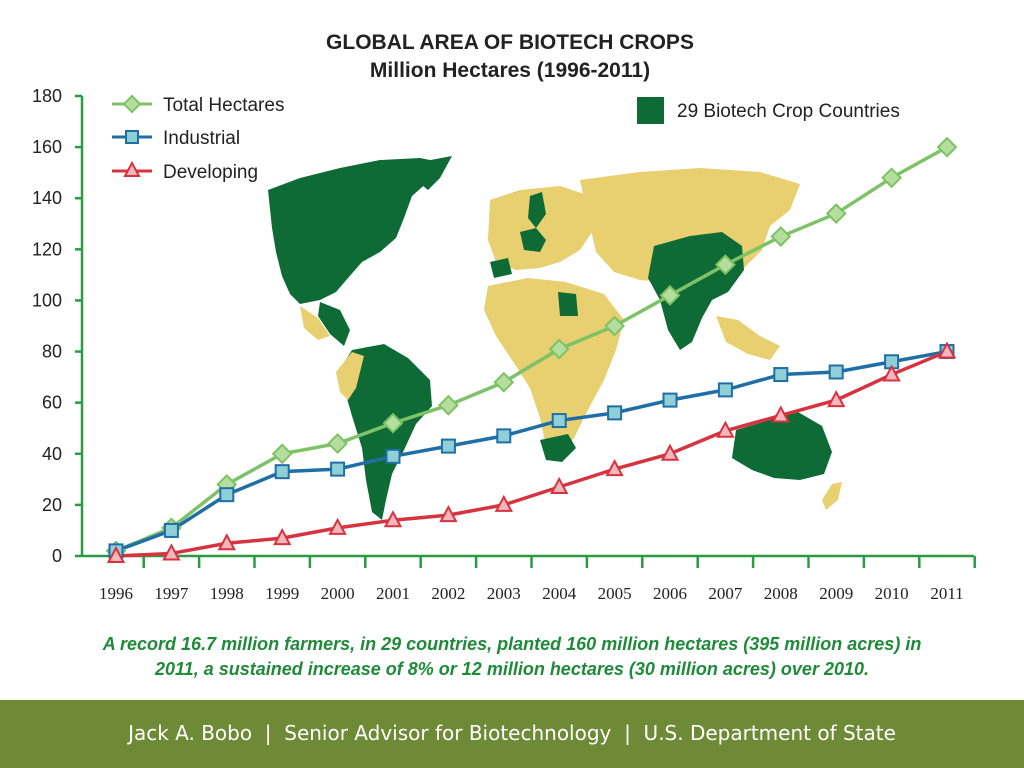  Describe the element at coordinates (568, 304) in the screenshot. I see `map-egypt` at that location.